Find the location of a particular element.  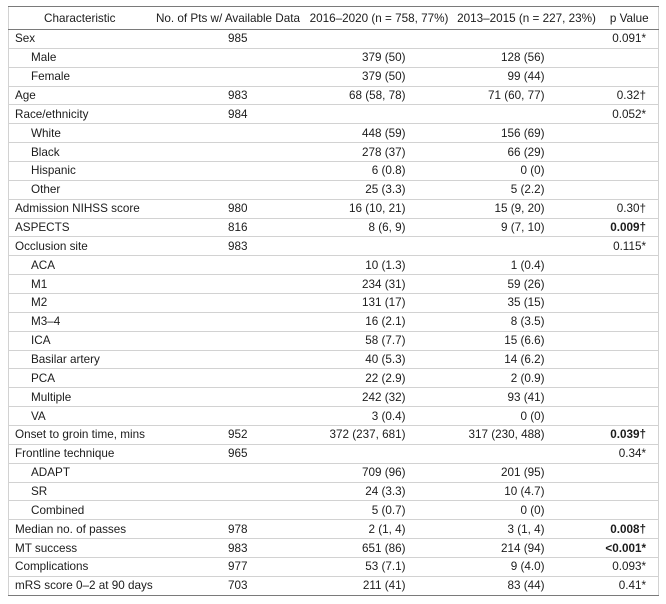

cohort-2016-2020-cell: 242 (32) is located at coordinates (379, 397).